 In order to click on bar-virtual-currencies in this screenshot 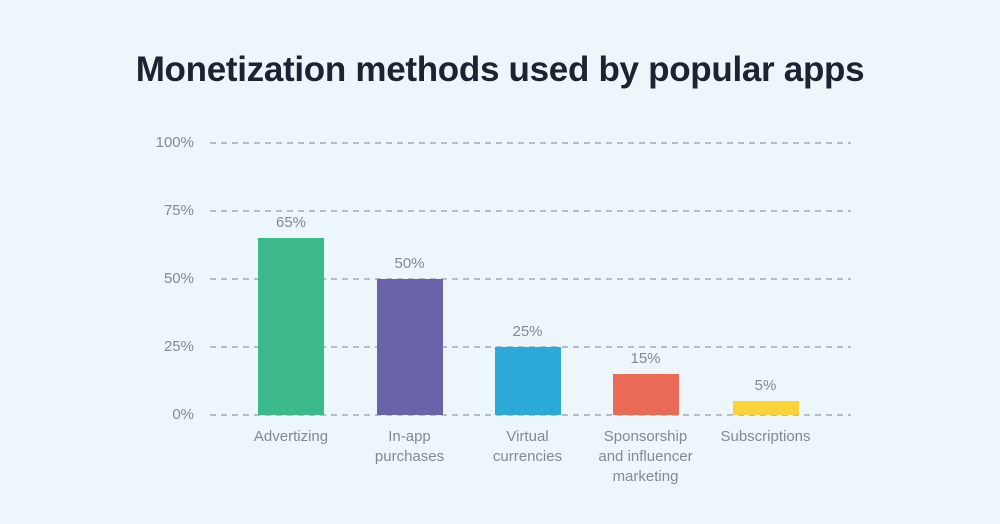, I will do `click(527, 381)`.